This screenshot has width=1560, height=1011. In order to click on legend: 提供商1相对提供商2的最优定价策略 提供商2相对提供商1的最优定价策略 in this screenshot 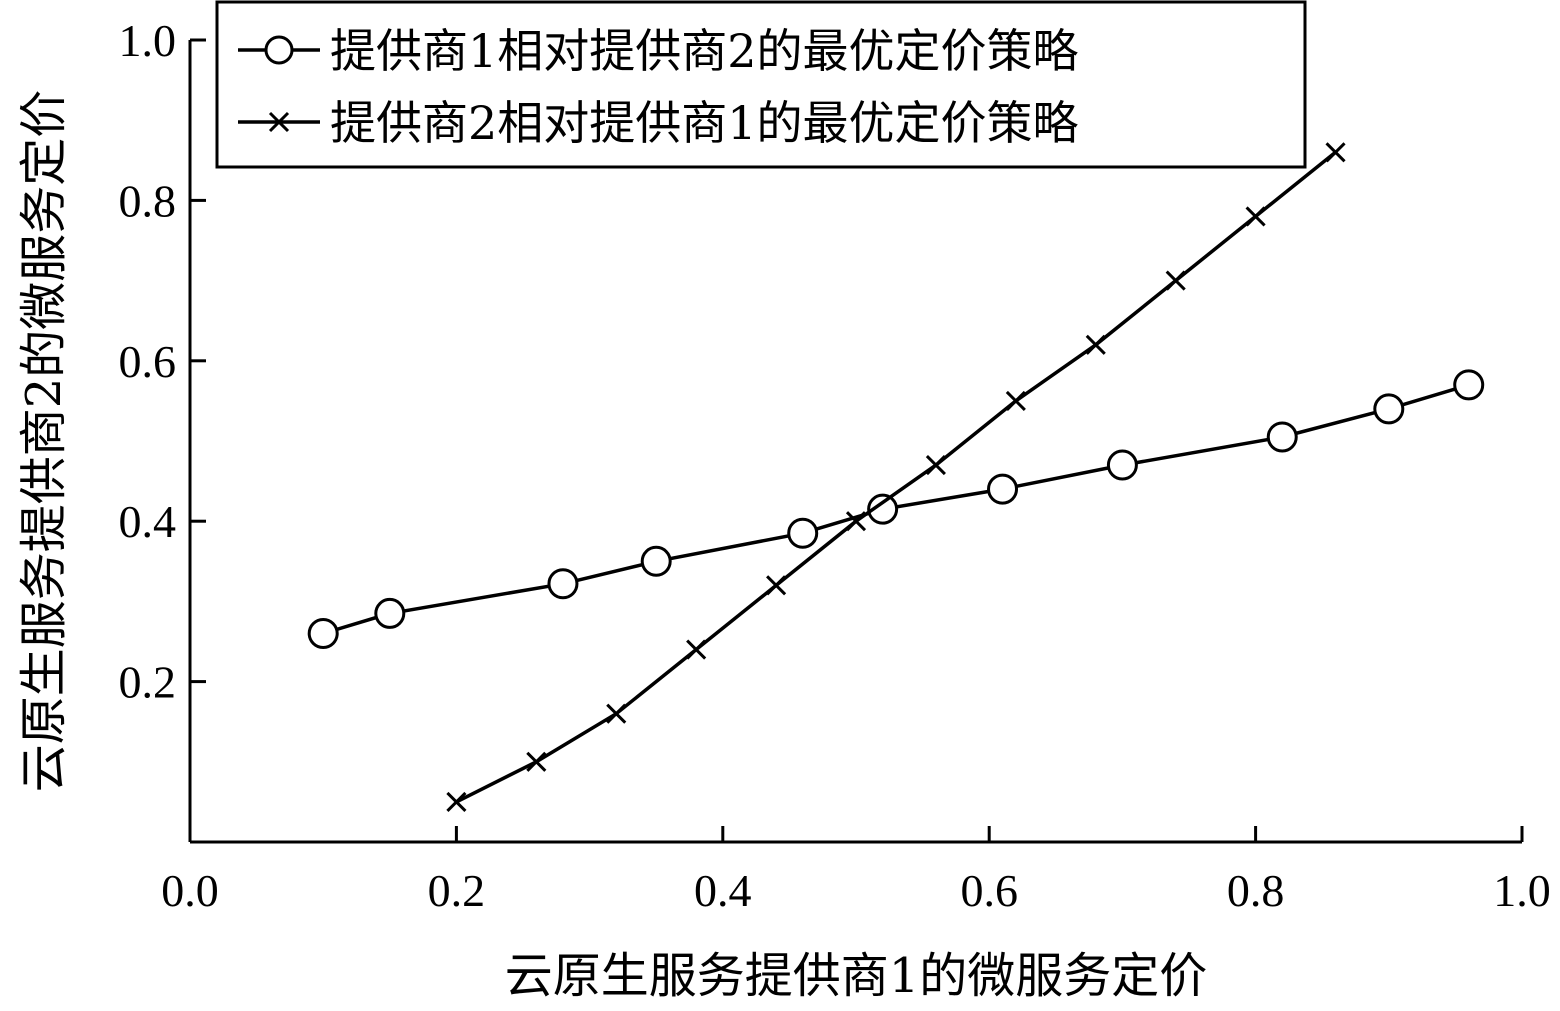, I will do `click(761, 84)`.